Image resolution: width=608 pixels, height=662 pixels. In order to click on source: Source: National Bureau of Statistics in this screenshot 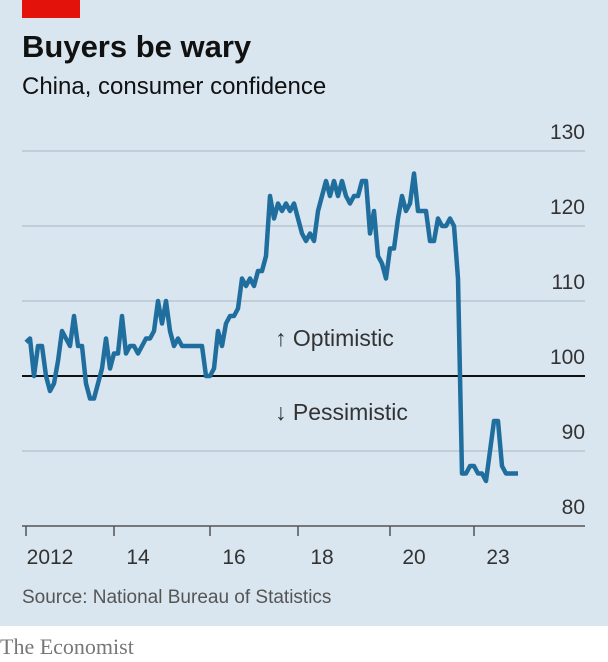, I will do `click(176, 597)`.